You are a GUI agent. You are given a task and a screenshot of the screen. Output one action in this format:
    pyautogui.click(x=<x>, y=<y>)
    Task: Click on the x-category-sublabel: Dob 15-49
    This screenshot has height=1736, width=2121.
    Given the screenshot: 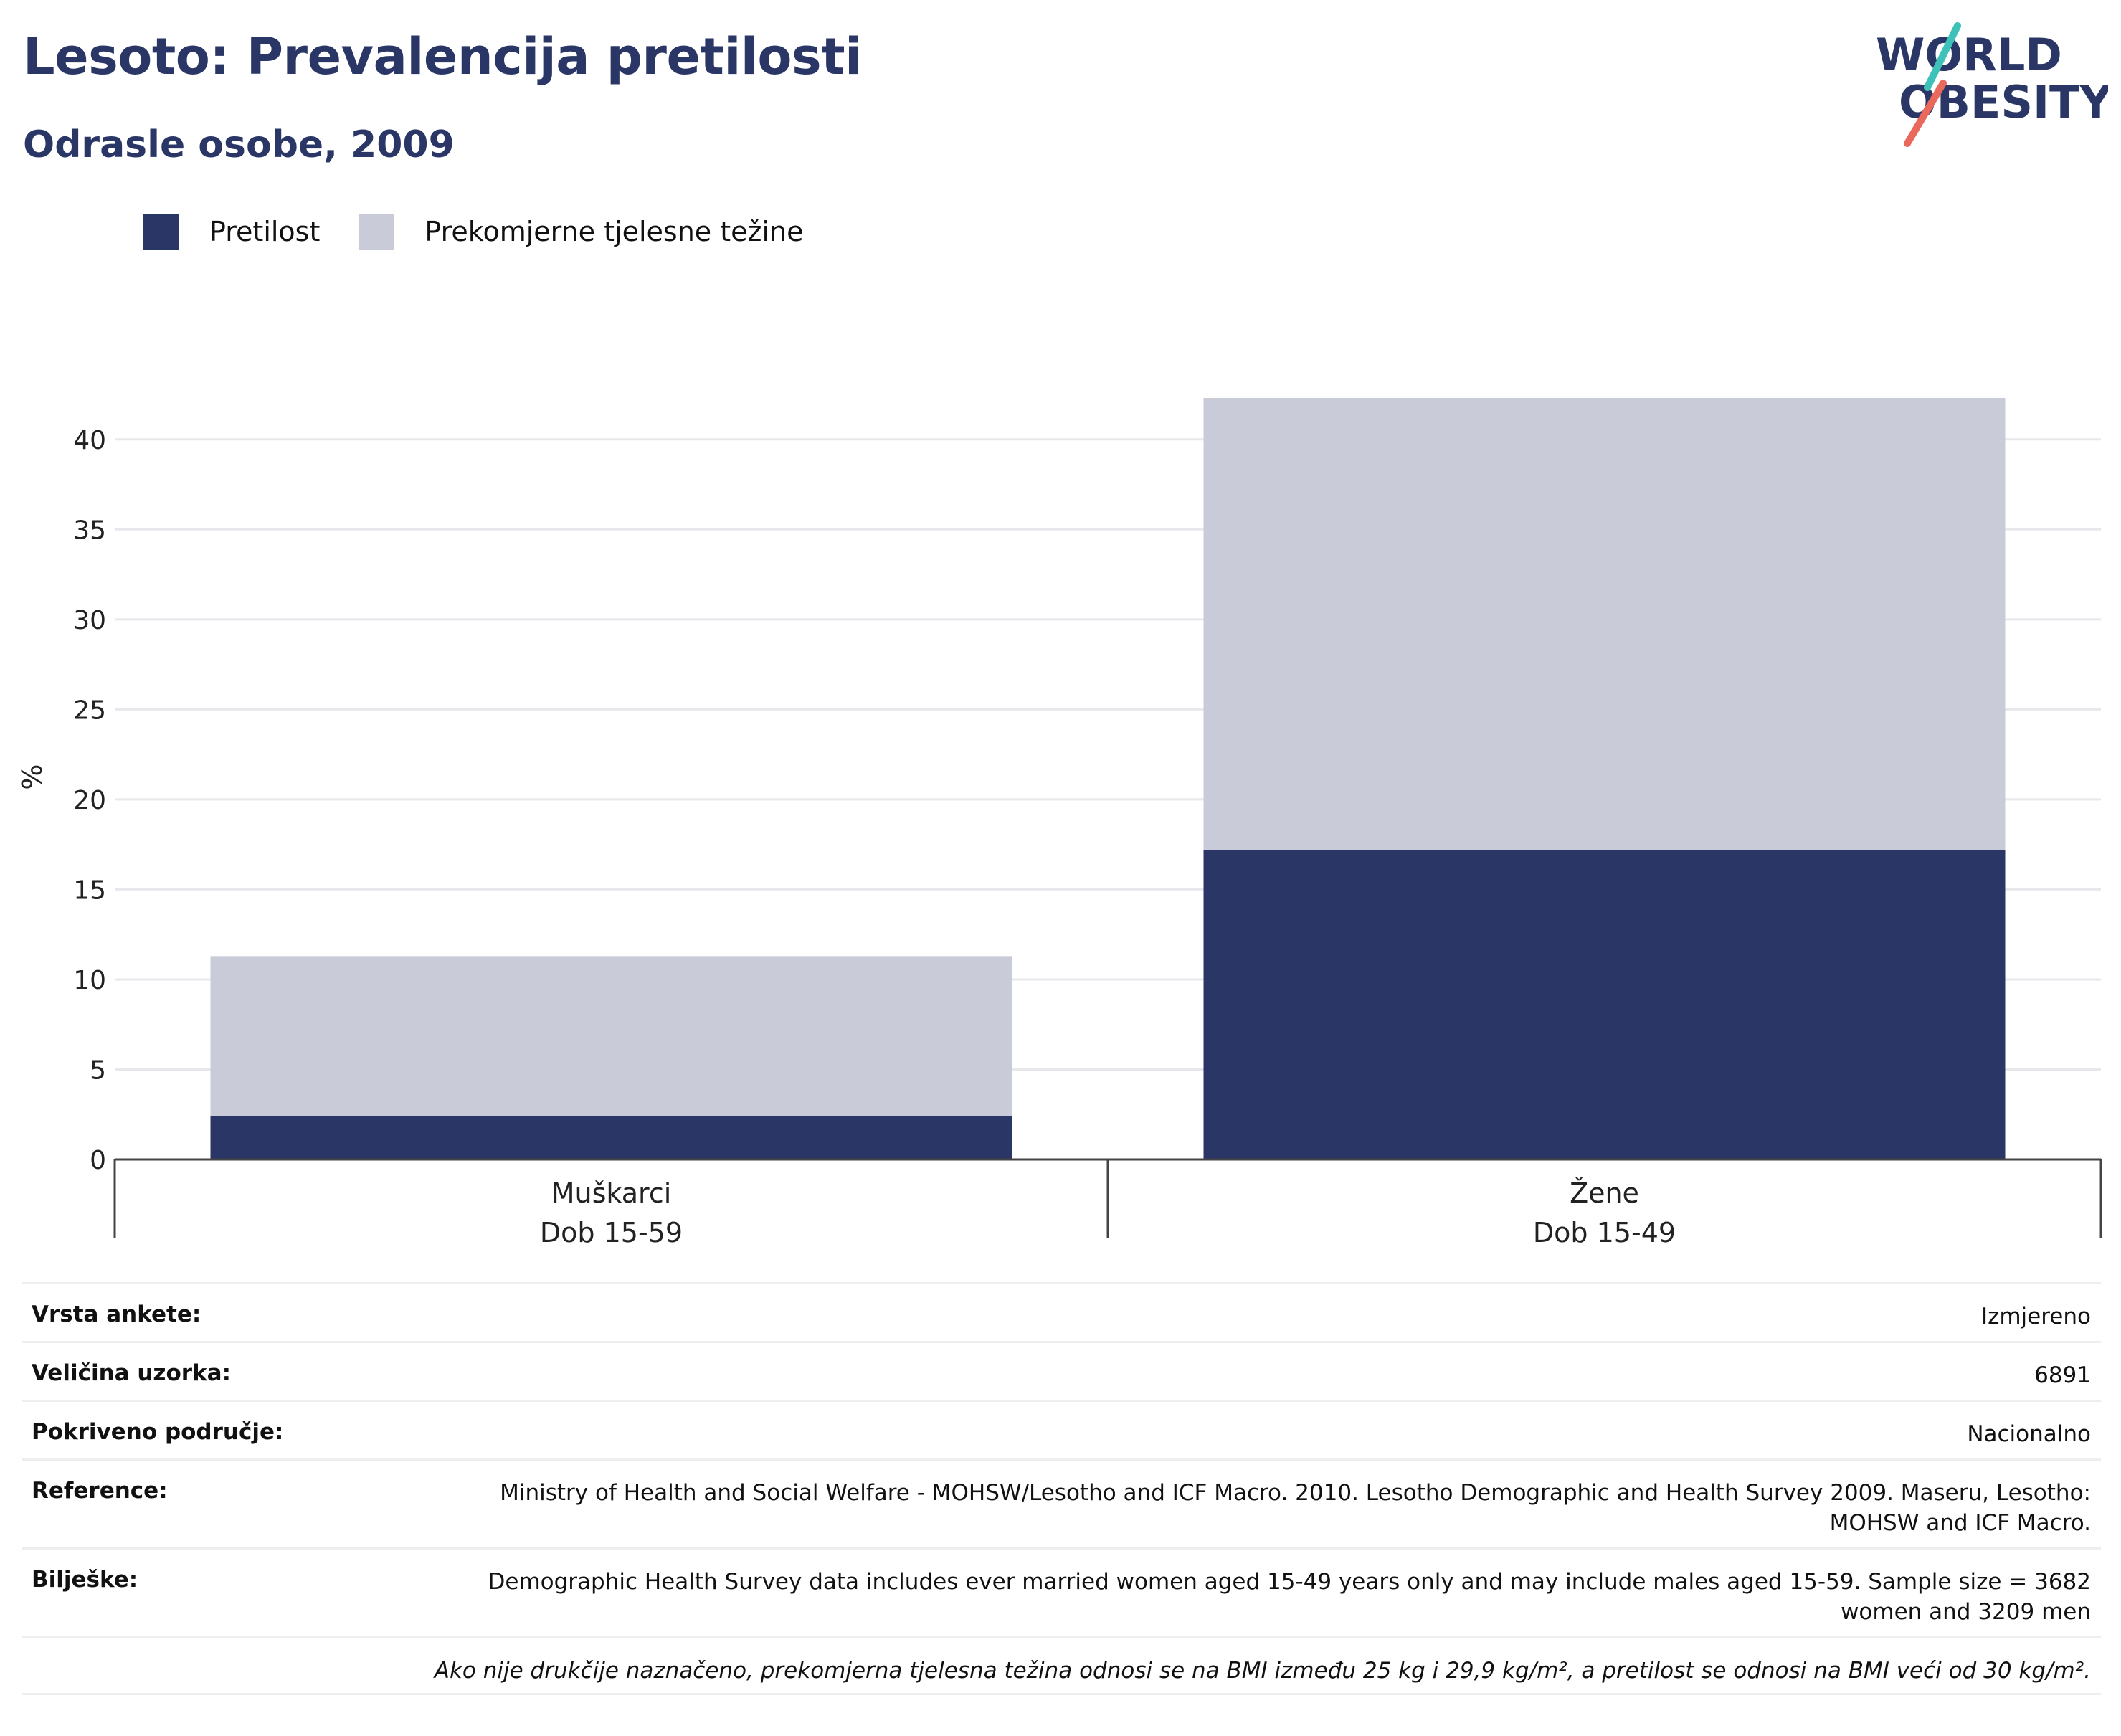 What is the action you would take?
    pyautogui.click(x=1604, y=1232)
    